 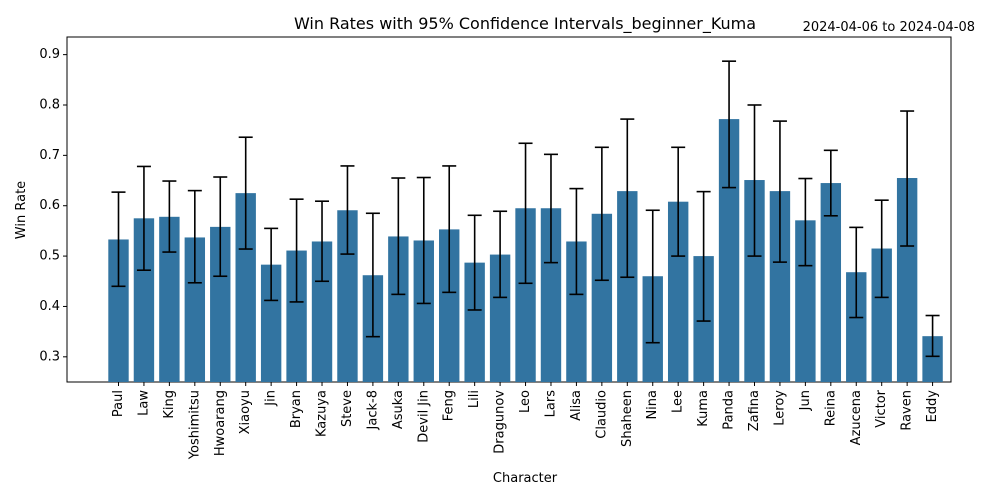 What do you see at coordinates (194, 236) in the screenshot?
I see `error-bar-yoshimitsu` at bounding box center [194, 236].